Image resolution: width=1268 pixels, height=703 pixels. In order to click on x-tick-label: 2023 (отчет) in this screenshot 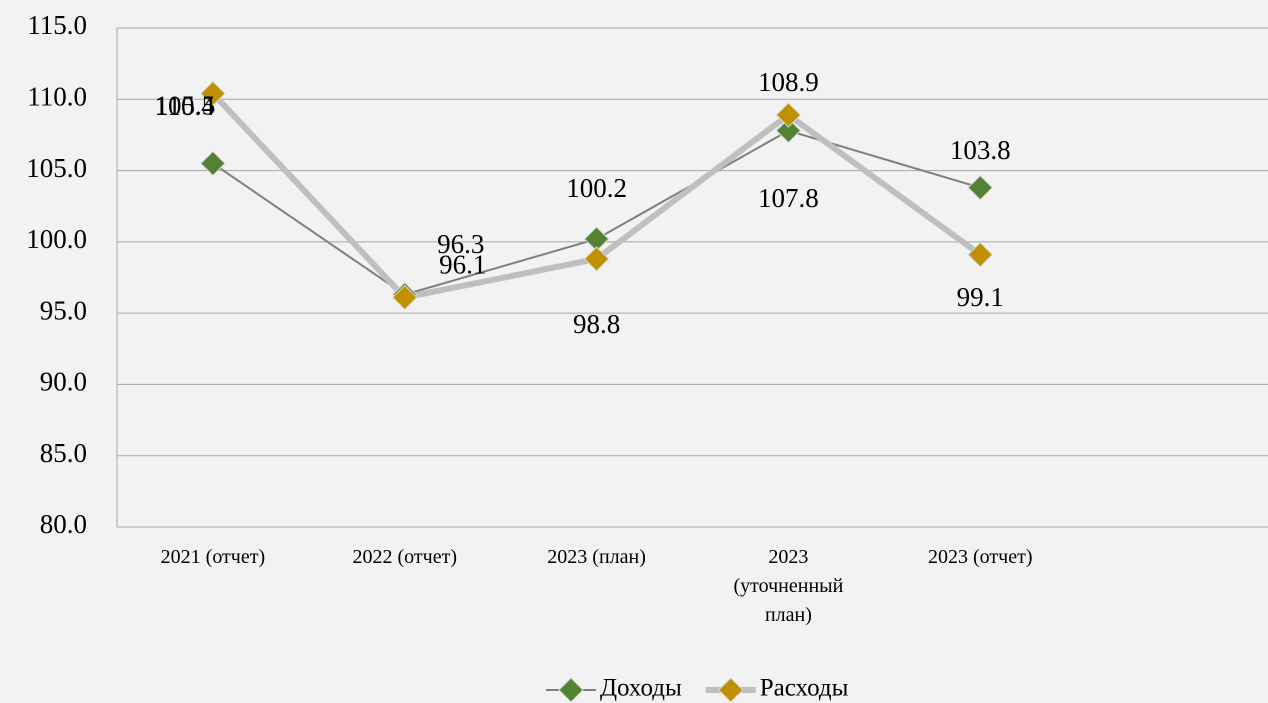, I will do `click(980, 557)`.